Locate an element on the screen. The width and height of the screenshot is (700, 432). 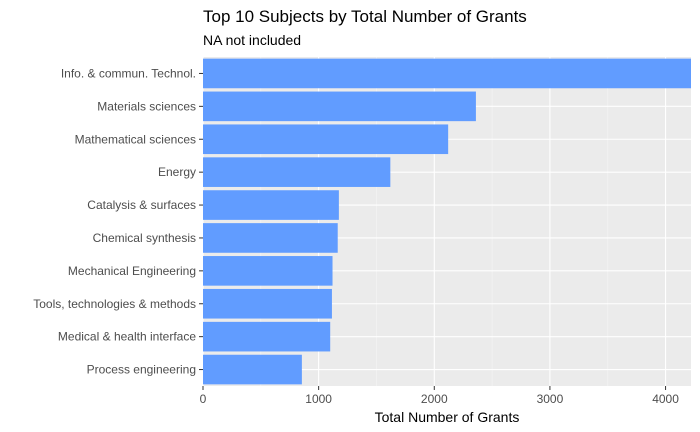
category-label: Info. & commun. Technol. is located at coordinates (128, 73).